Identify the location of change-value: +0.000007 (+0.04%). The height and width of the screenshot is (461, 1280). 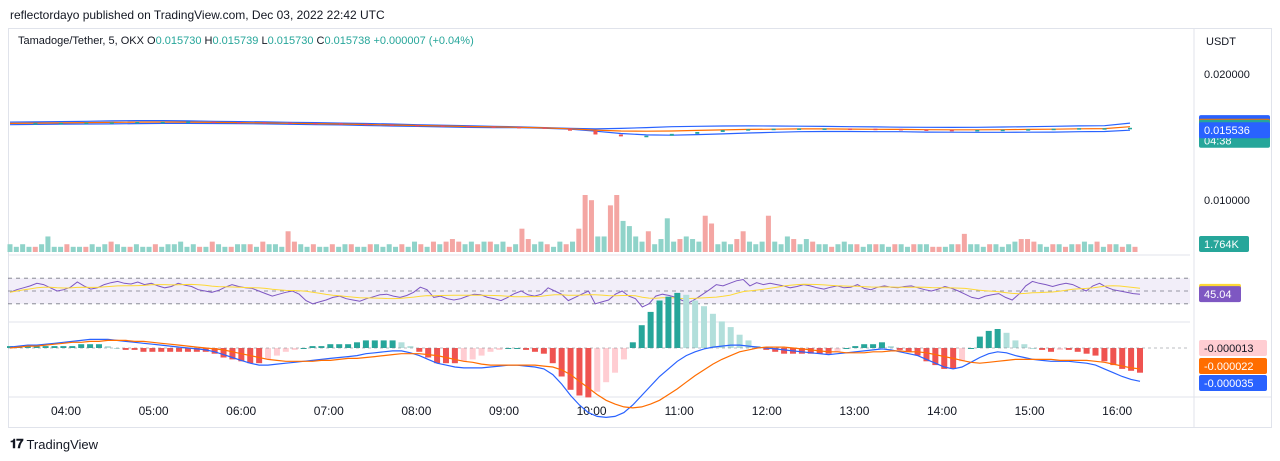
(423, 41).